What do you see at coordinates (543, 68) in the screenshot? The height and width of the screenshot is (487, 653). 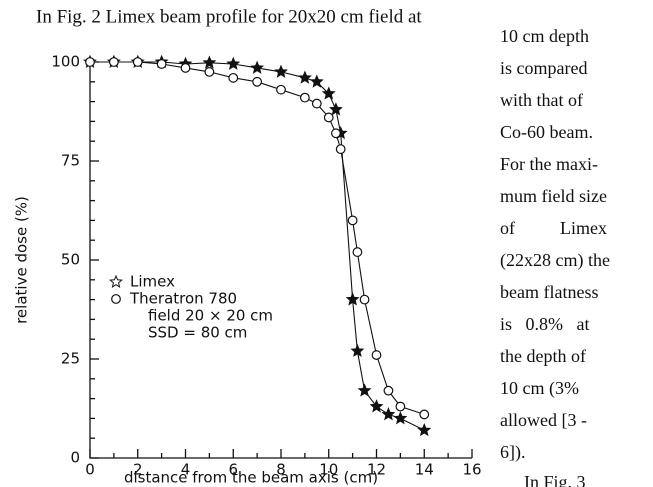 I see `column-line: is compared` at bounding box center [543, 68].